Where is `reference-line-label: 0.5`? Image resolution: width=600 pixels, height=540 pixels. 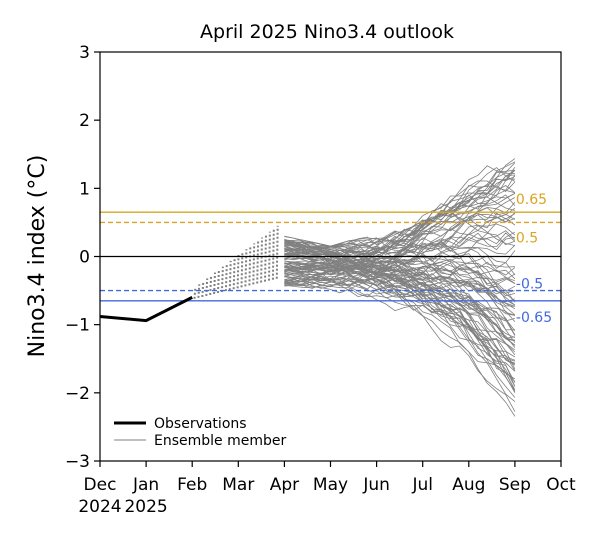
reference-line-label: 0.5 is located at coordinates (527, 238).